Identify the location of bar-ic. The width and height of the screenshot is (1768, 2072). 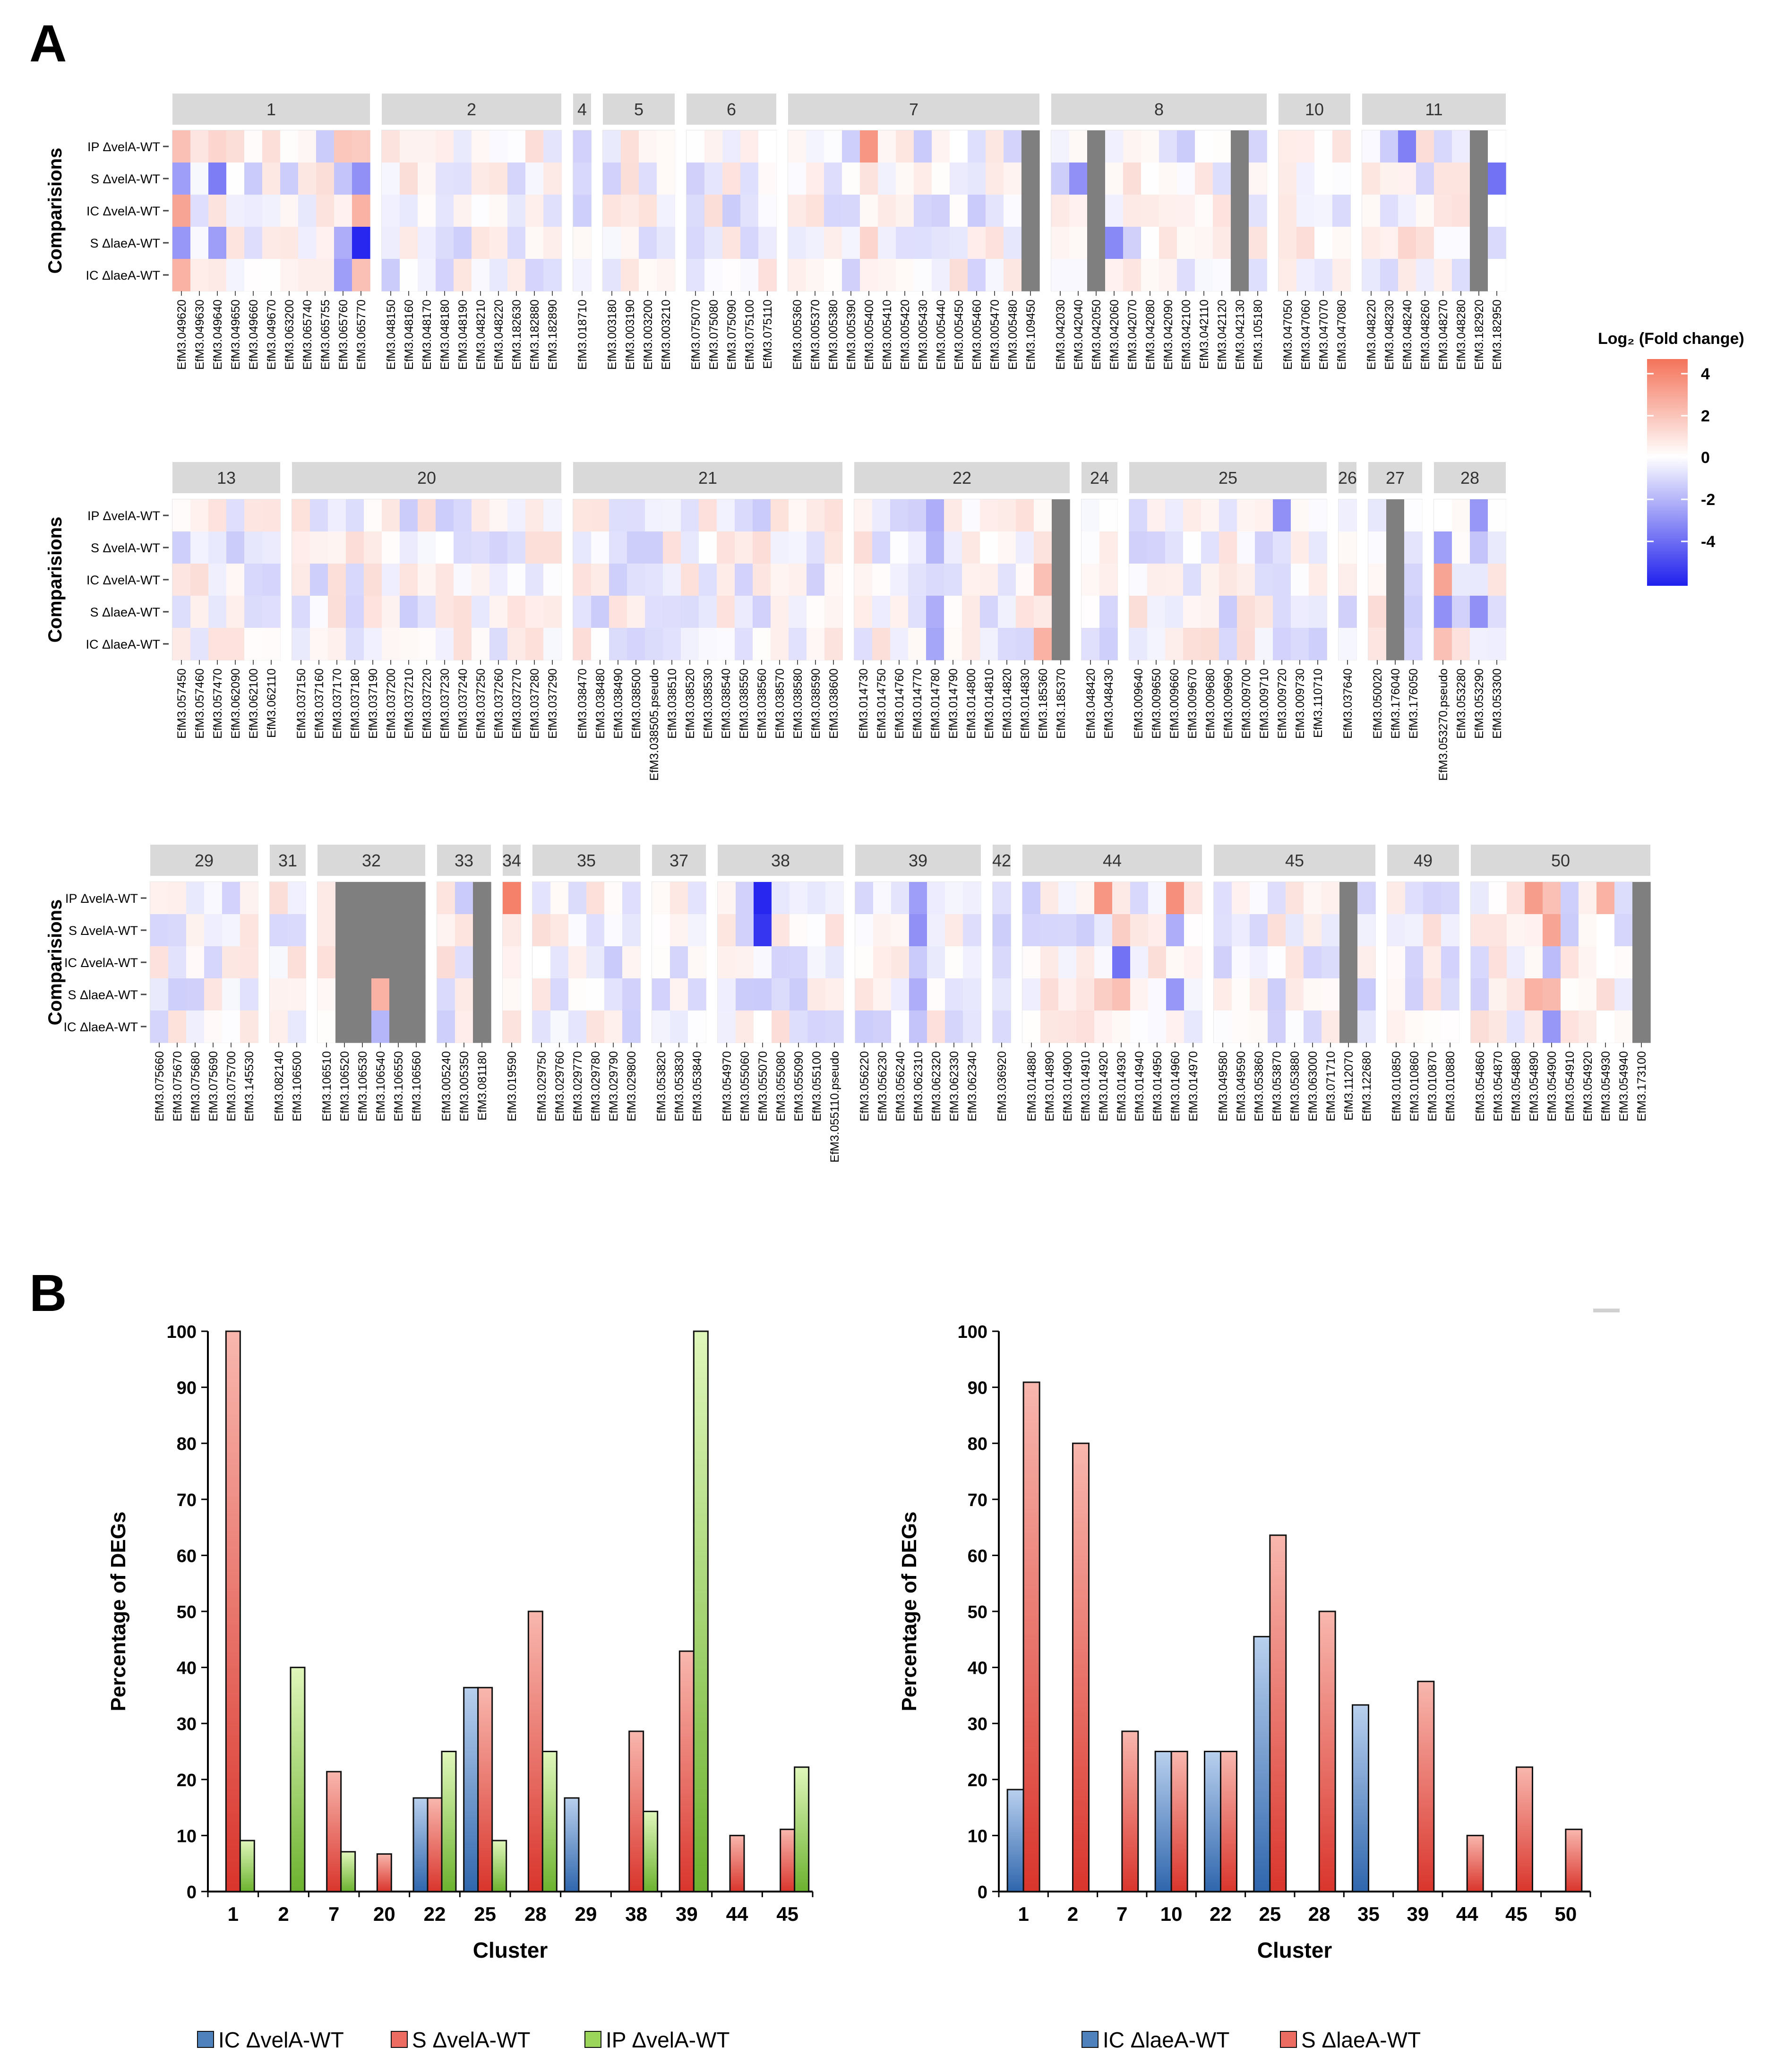
(1212, 1821).